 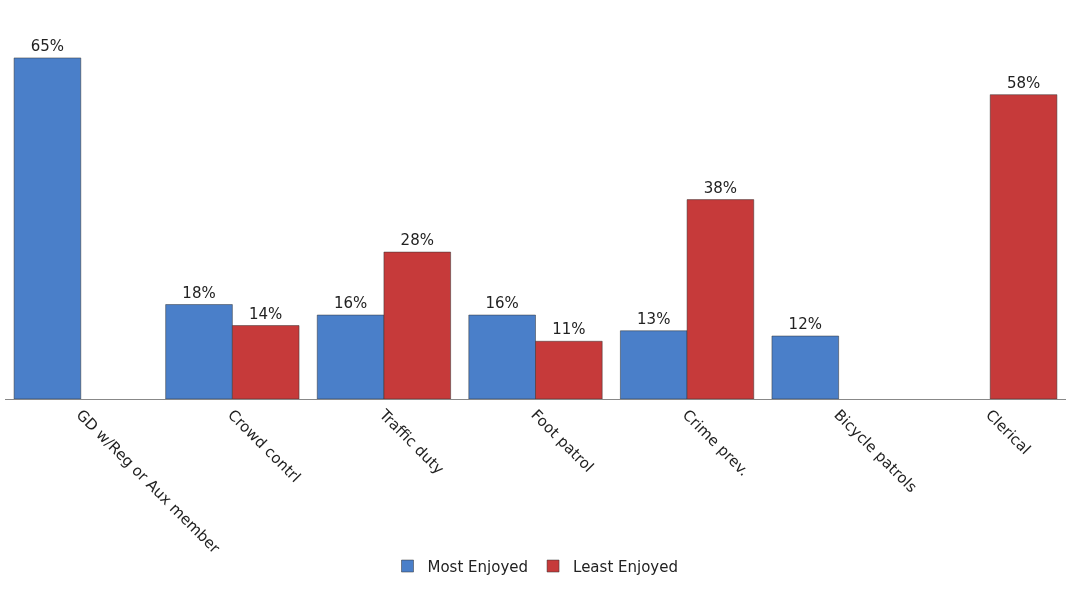 I want to click on data-label: 58%, so click(x=1023, y=82).